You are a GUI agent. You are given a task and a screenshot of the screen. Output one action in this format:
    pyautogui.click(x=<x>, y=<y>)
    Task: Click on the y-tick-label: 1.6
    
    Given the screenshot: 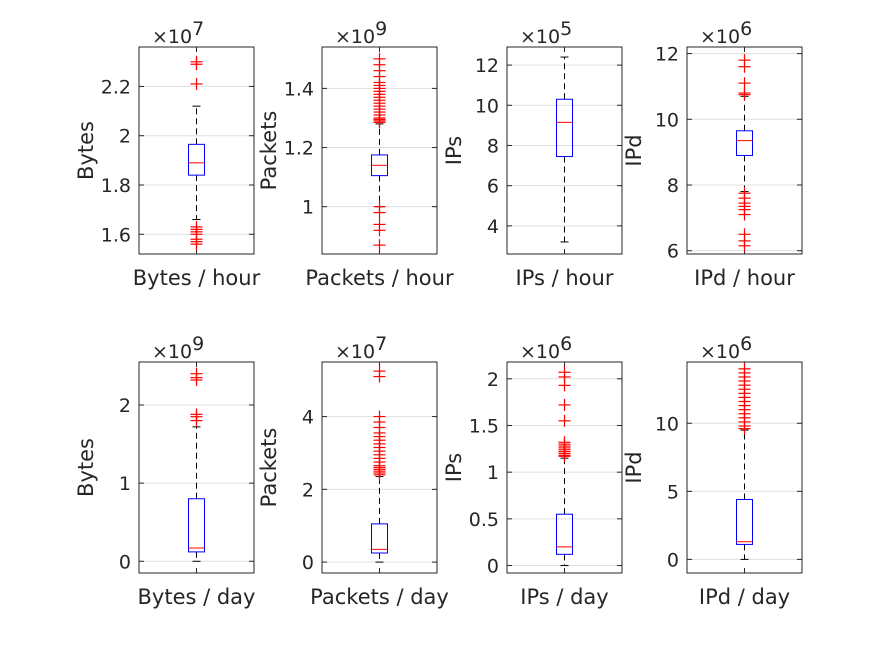 What is the action you would take?
    pyautogui.click(x=116, y=235)
    